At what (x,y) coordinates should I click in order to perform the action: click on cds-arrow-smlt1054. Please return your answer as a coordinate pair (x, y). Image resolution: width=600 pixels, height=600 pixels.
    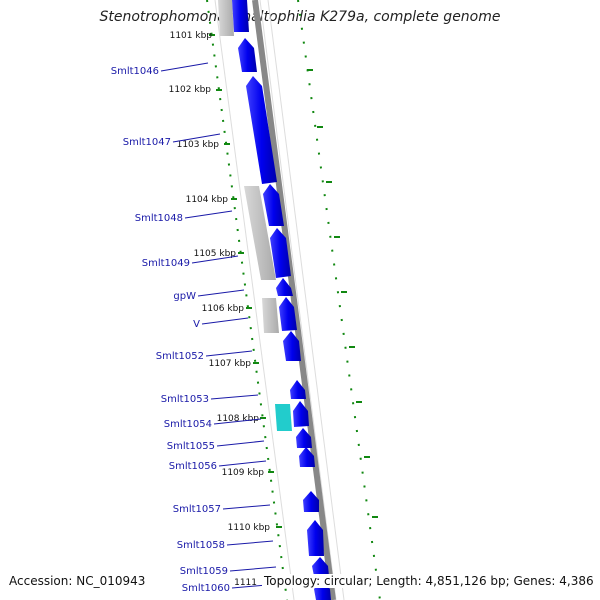
    Looking at the image, I should click on (301, 414).